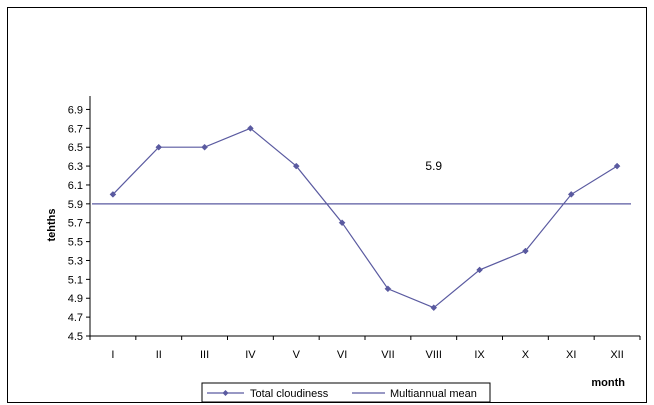 The height and width of the screenshot is (405, 654). What do you see at coordinates (433, 394) in the screenshot?
I see `legend-label: Multiannual mean` at bounding box center [433, 394].